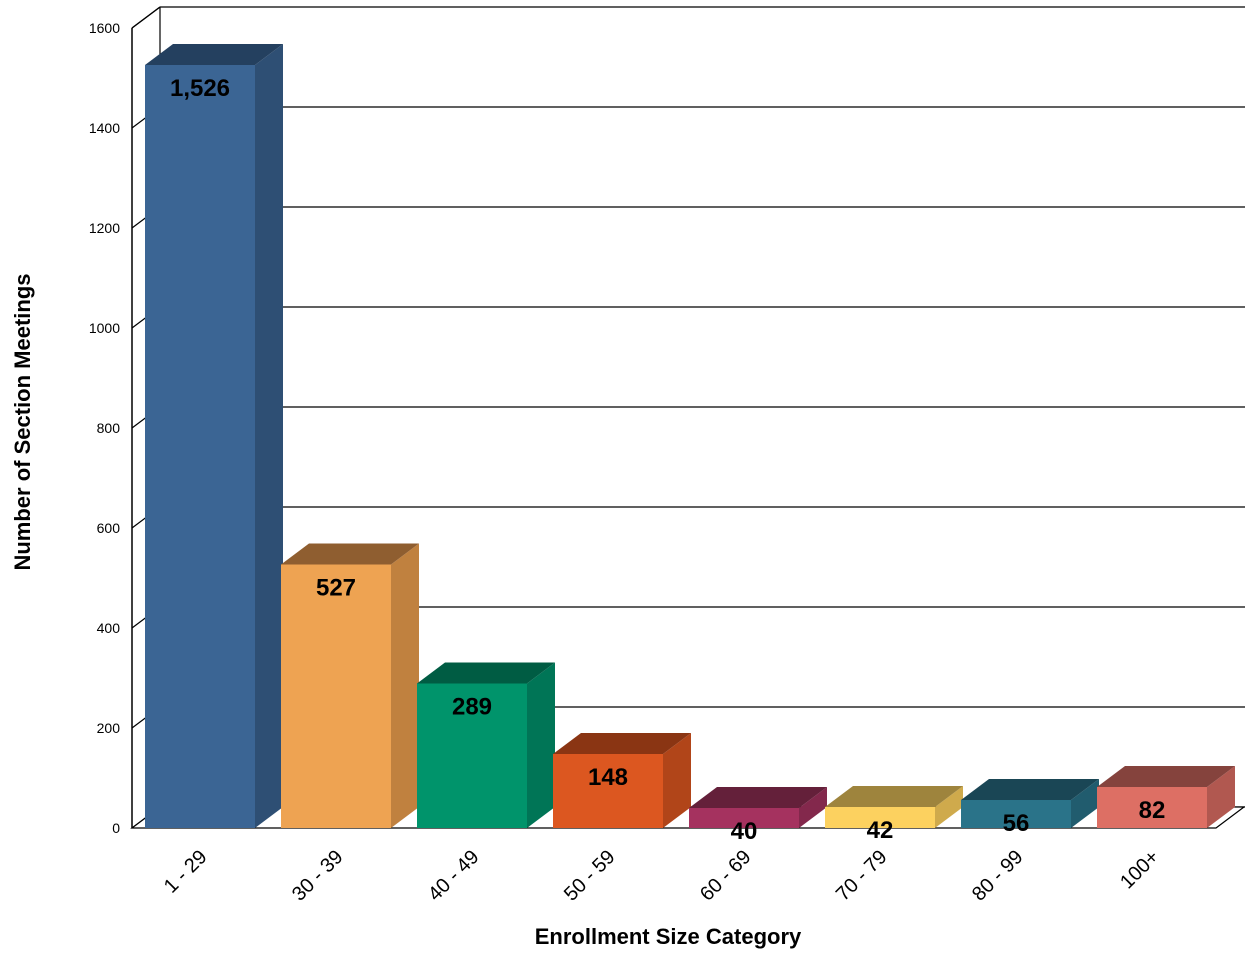 The height and width of the screenshot is (953, 1245). I want to click on x-tick-label: 60 - 69, so click(726, 876).